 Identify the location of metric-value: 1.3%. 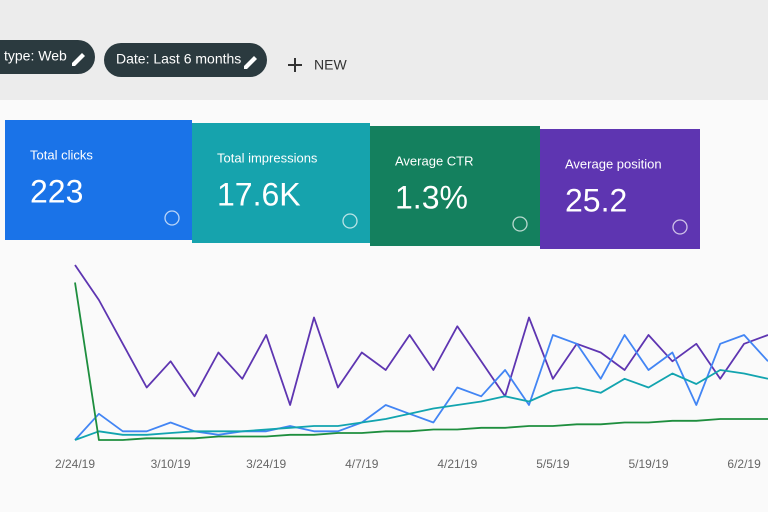
(431, 197).